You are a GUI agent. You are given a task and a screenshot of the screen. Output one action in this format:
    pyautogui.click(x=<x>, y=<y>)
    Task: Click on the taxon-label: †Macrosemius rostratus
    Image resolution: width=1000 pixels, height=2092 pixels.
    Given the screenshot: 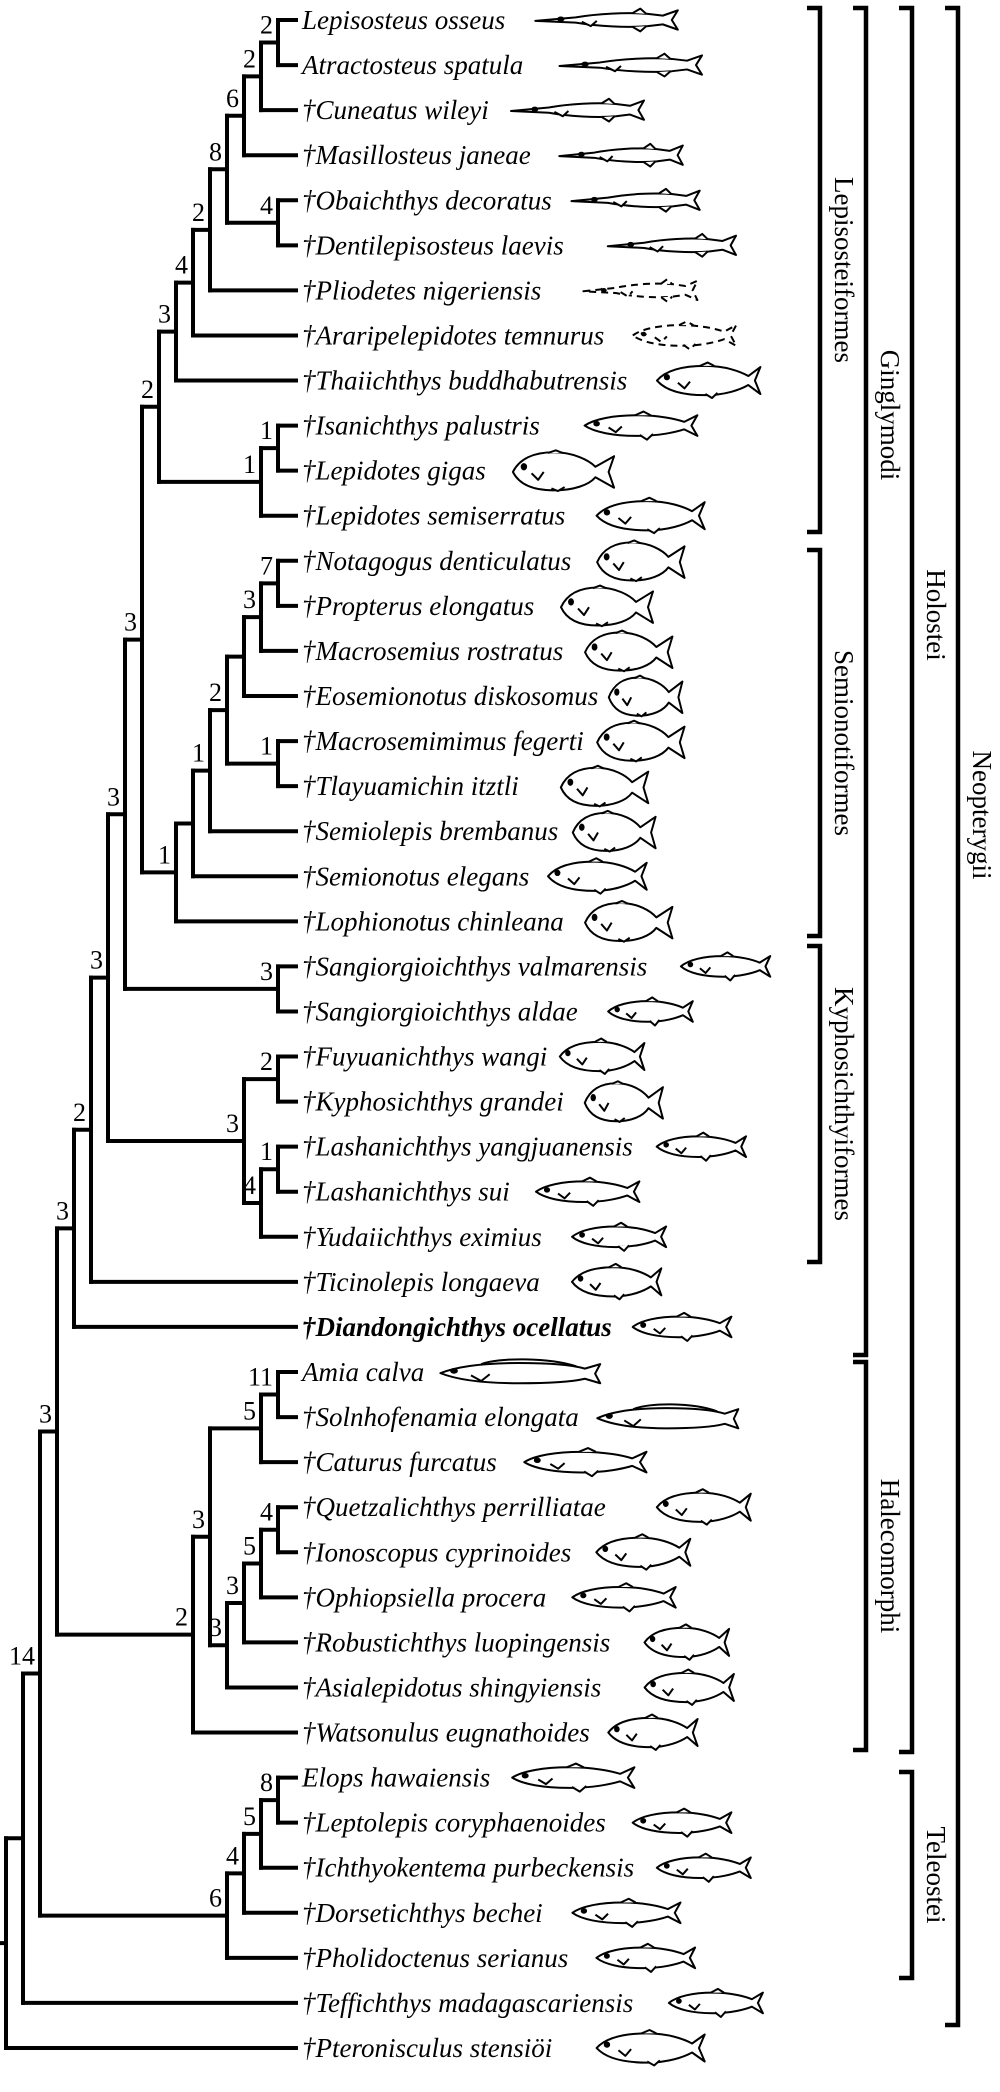 What is the action you would take?
    pyautogui.click(x=432, y=651)
    